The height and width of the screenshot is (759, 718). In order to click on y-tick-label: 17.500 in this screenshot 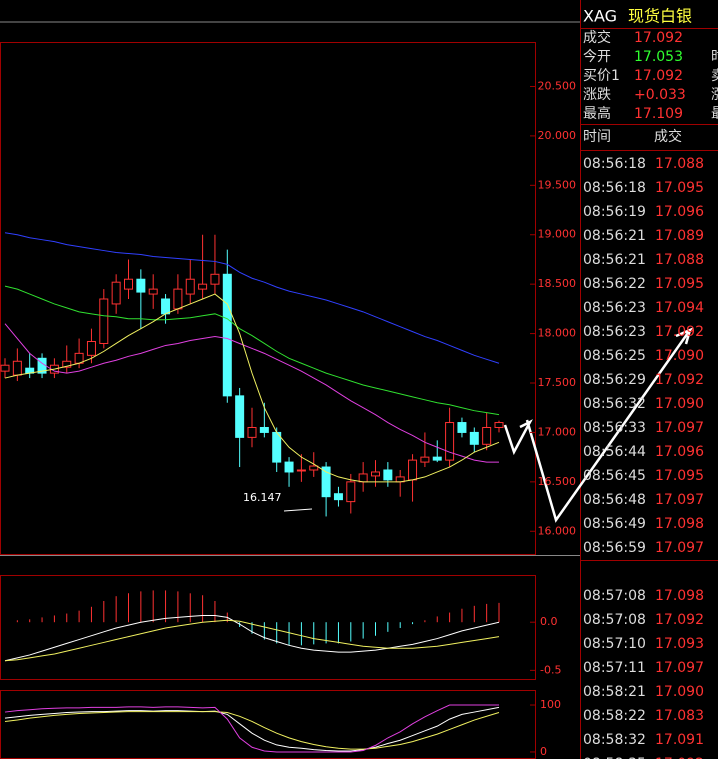, I will do `click(557, 382)`.